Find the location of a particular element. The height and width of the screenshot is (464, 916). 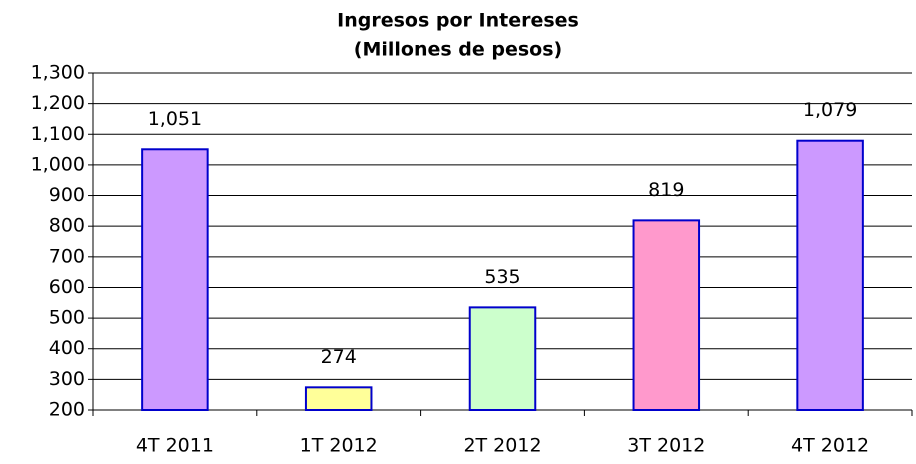

x-tick-label: 4T 2011 is located at coordinates (175, 446).